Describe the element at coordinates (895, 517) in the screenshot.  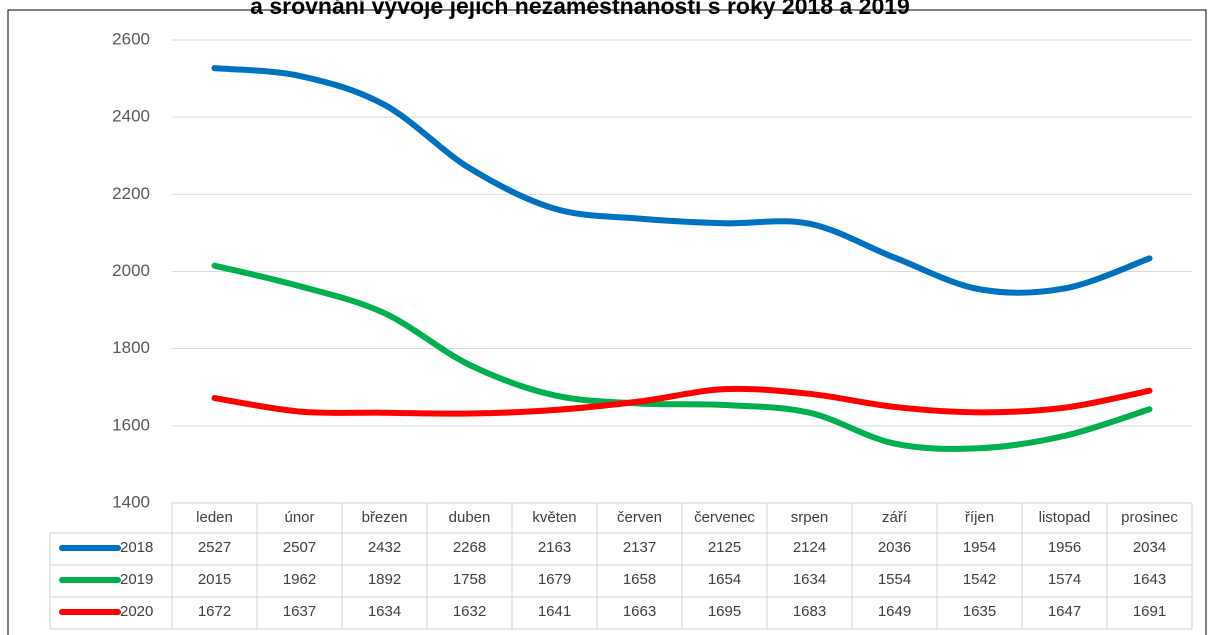
I see `x-tick-label: září` at that location.